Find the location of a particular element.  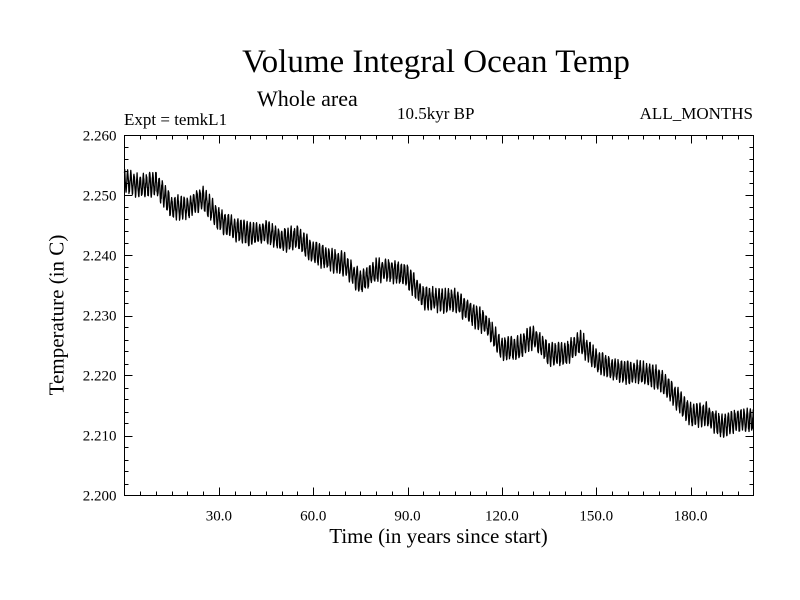

y-tick-label: 2.260 is located at coordinates (100, 137).